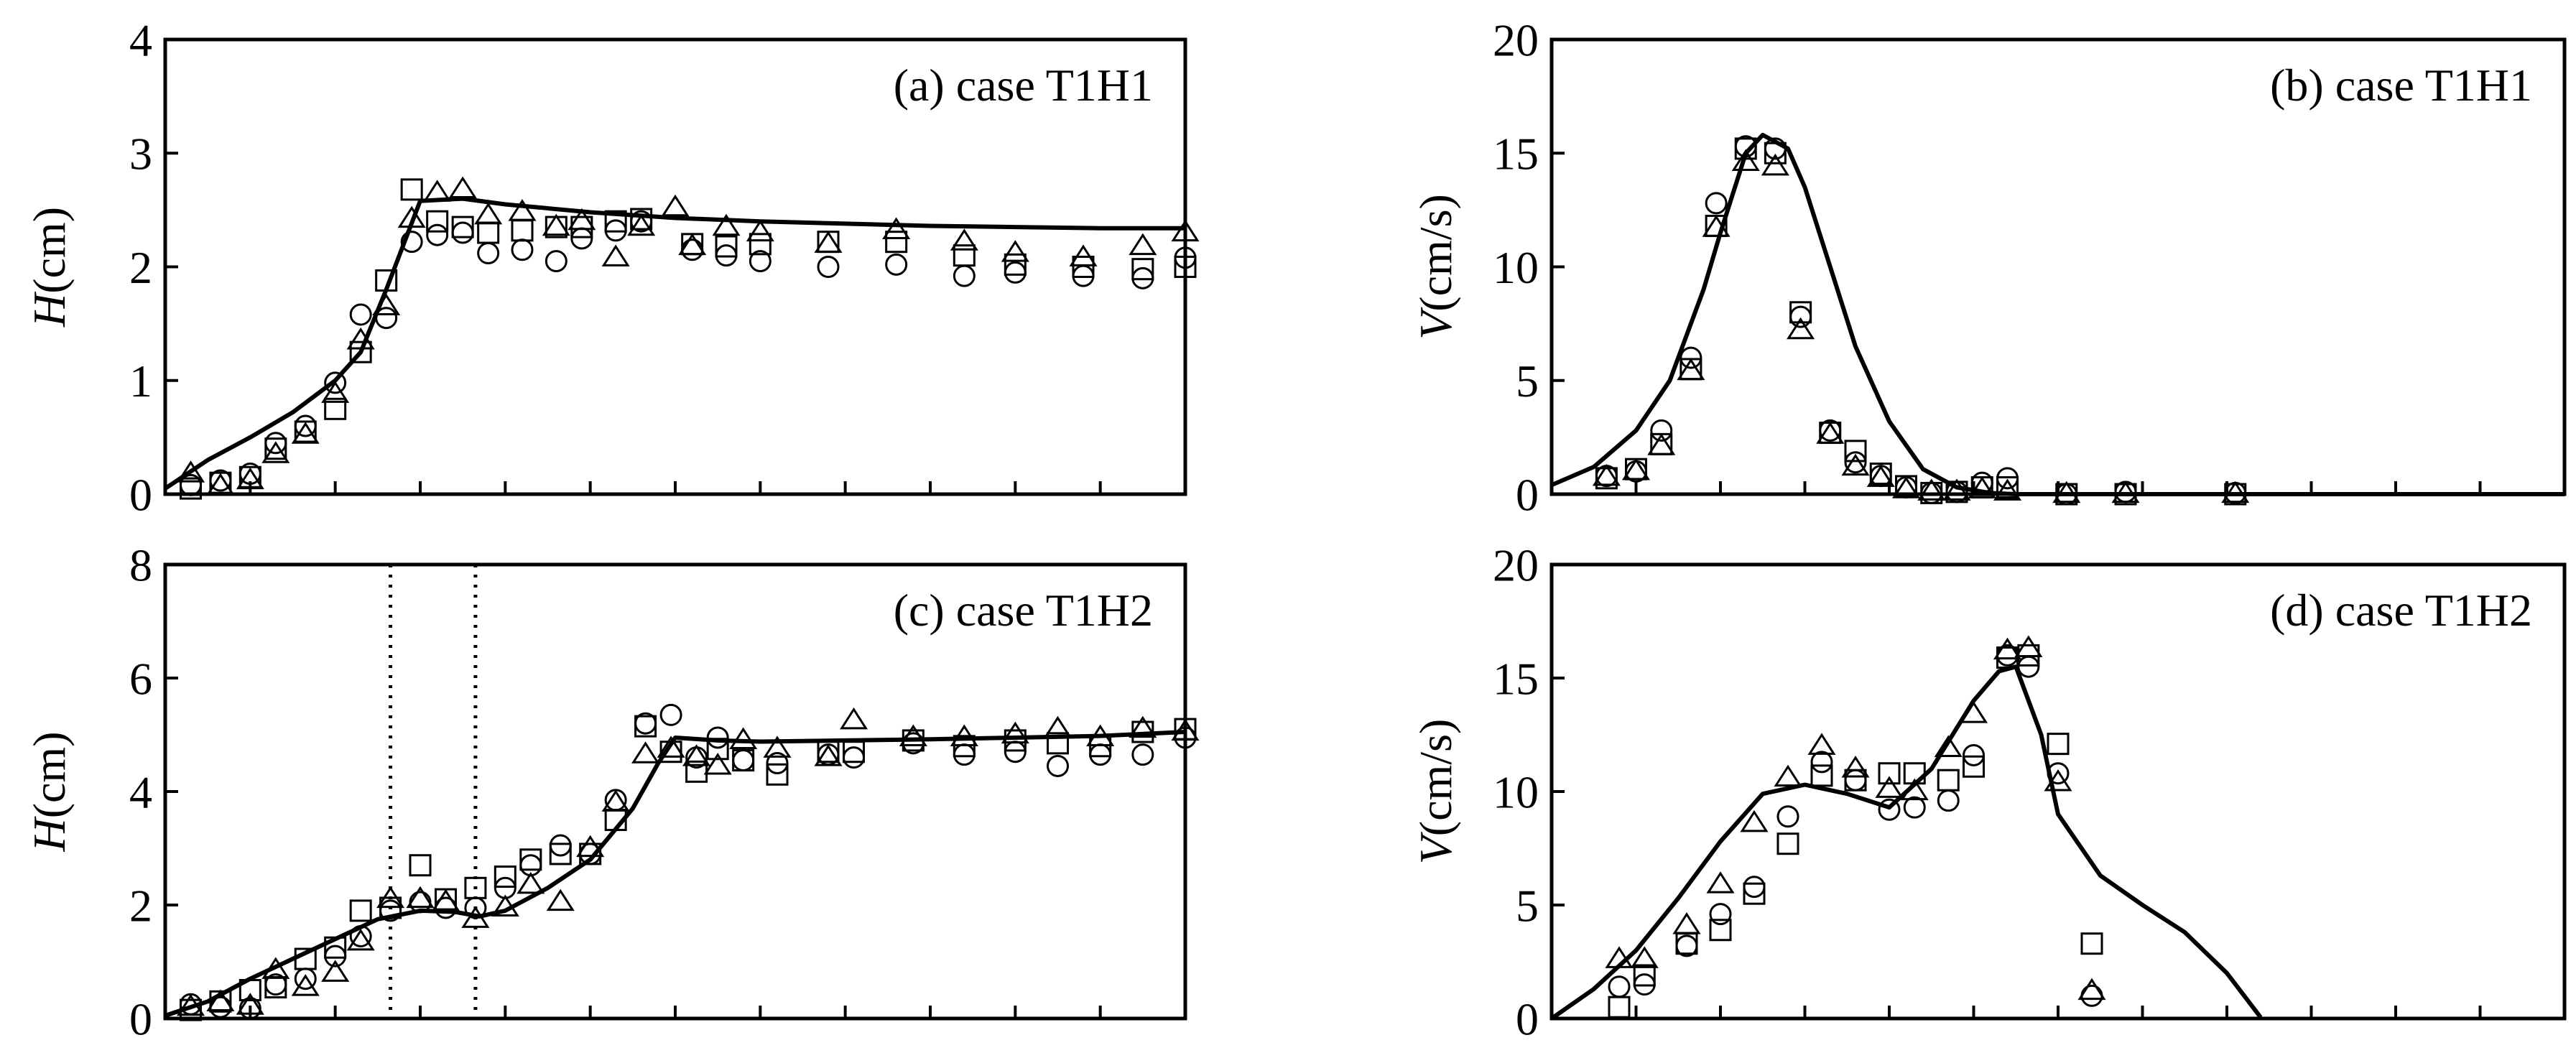 The width and height of the screenshot is (2576, 1058). Describe the element at coordinates (49, 792) in the screenshot. I see `y-axis-label: H(cm)` at that location.